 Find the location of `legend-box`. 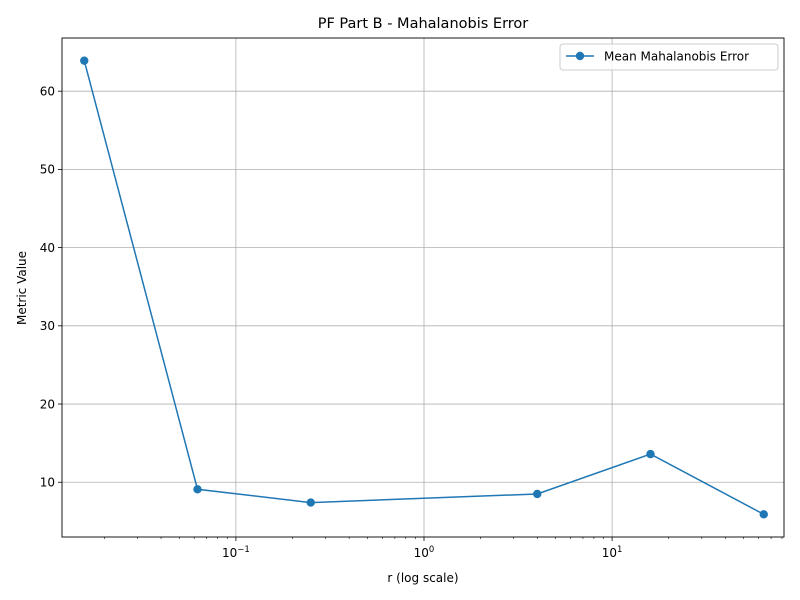

legend-box is located at coordinates (669, 57).